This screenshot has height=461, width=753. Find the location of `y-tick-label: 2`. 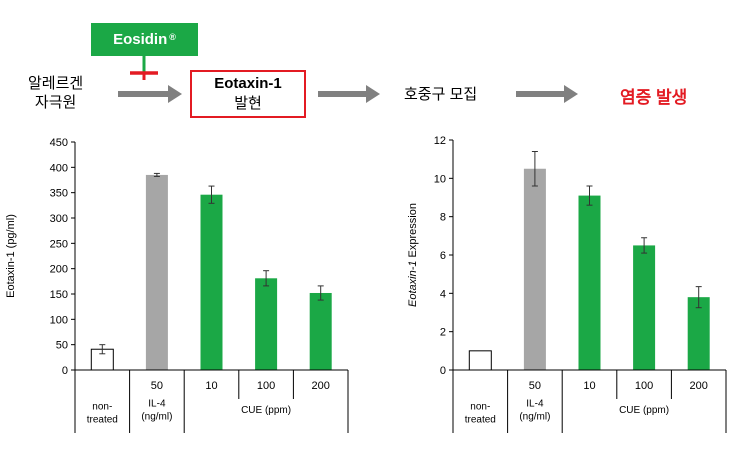

y-tick-label: 2 is located at coordinates (443, 333).